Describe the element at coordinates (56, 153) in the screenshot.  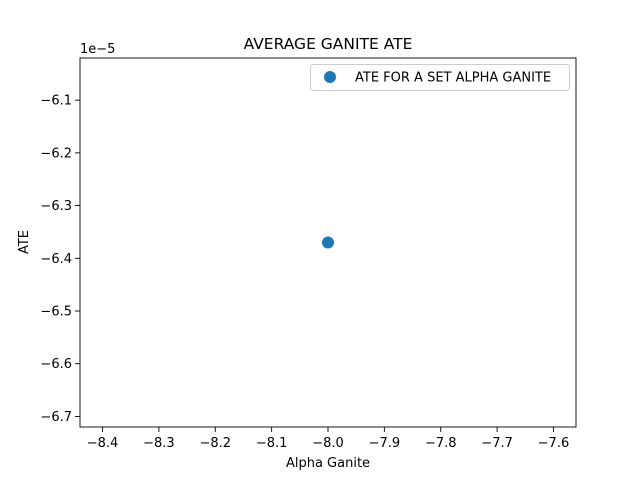
I see `y-tick-label: −6.2` at that location.